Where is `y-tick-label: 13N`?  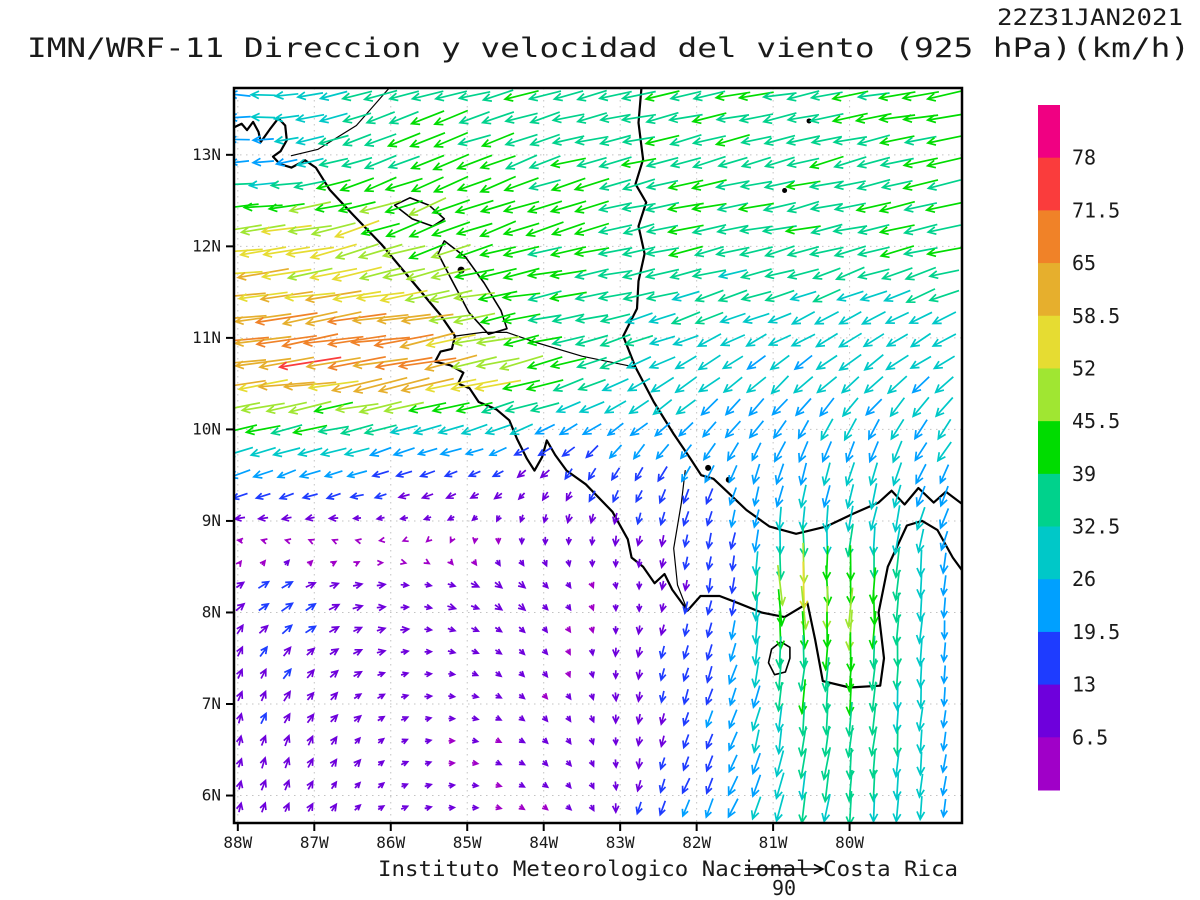
y-tick-label: 13N is located at coordinates (206, 154).